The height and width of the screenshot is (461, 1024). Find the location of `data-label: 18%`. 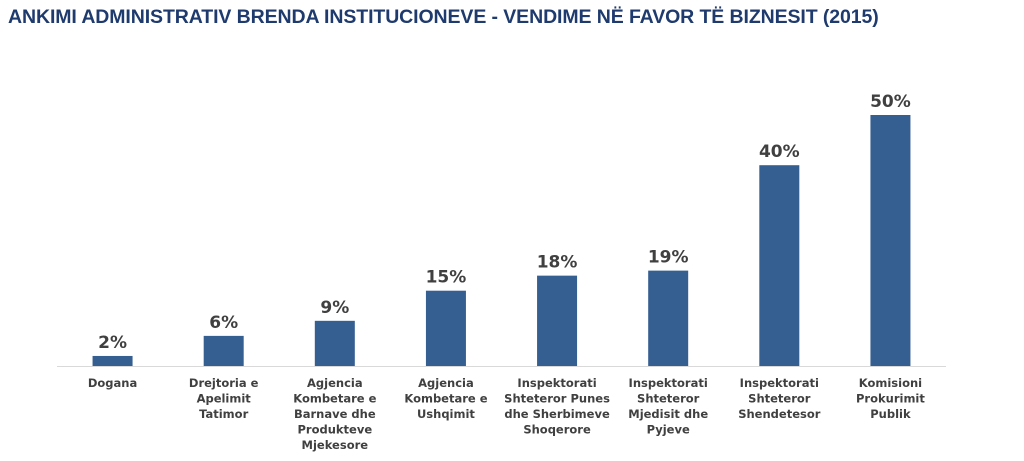

data-label: 18% is located at coordinates (557, 263).